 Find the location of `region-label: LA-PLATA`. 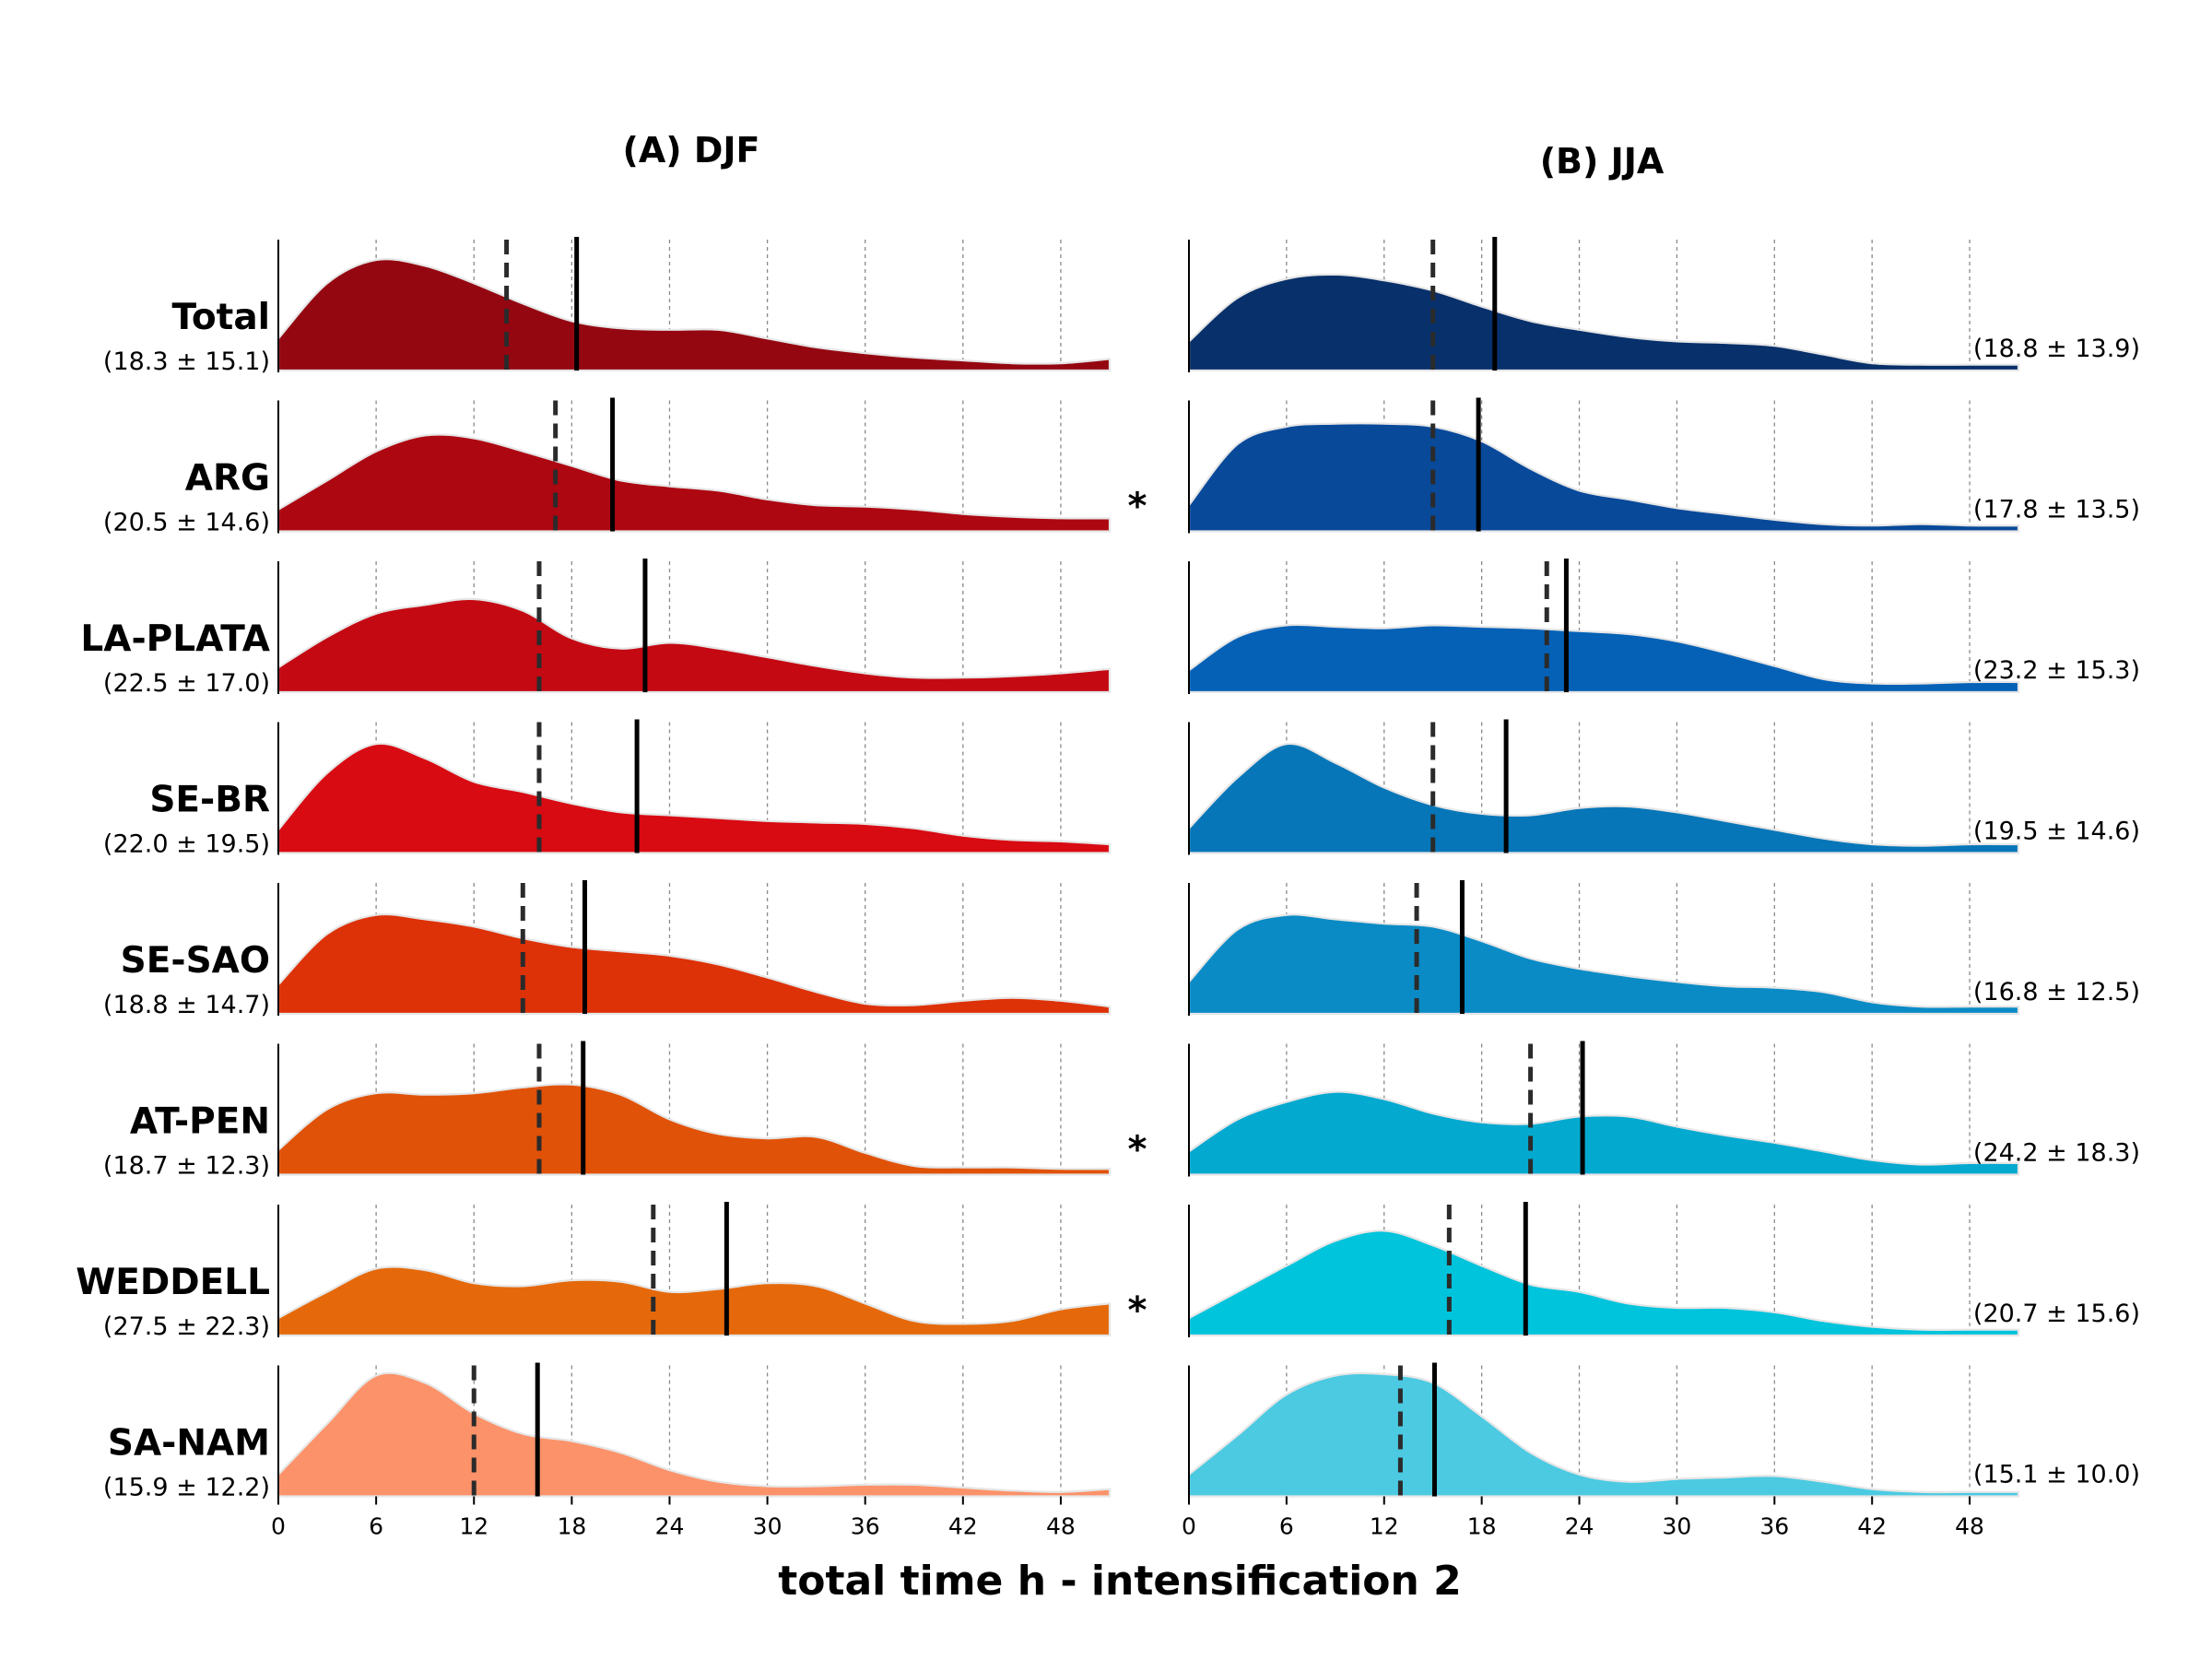

region-label: LA-PLATA is located at coordinates (175, 639).